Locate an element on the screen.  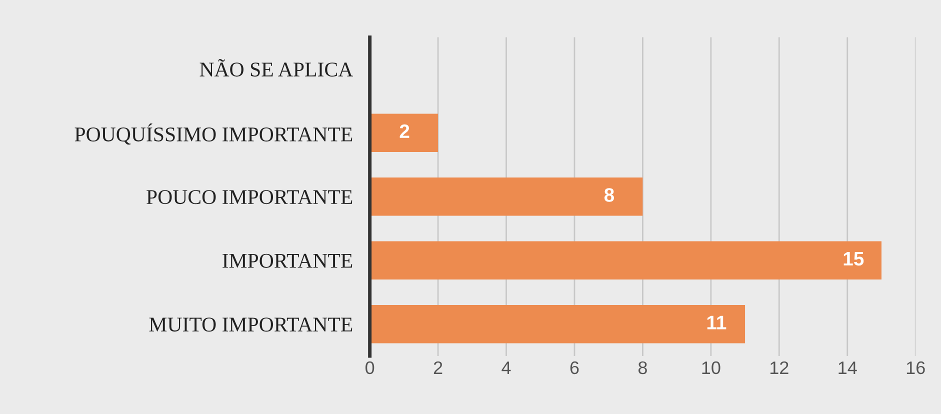
data-label: 11 is located at coordinates (716, 323).